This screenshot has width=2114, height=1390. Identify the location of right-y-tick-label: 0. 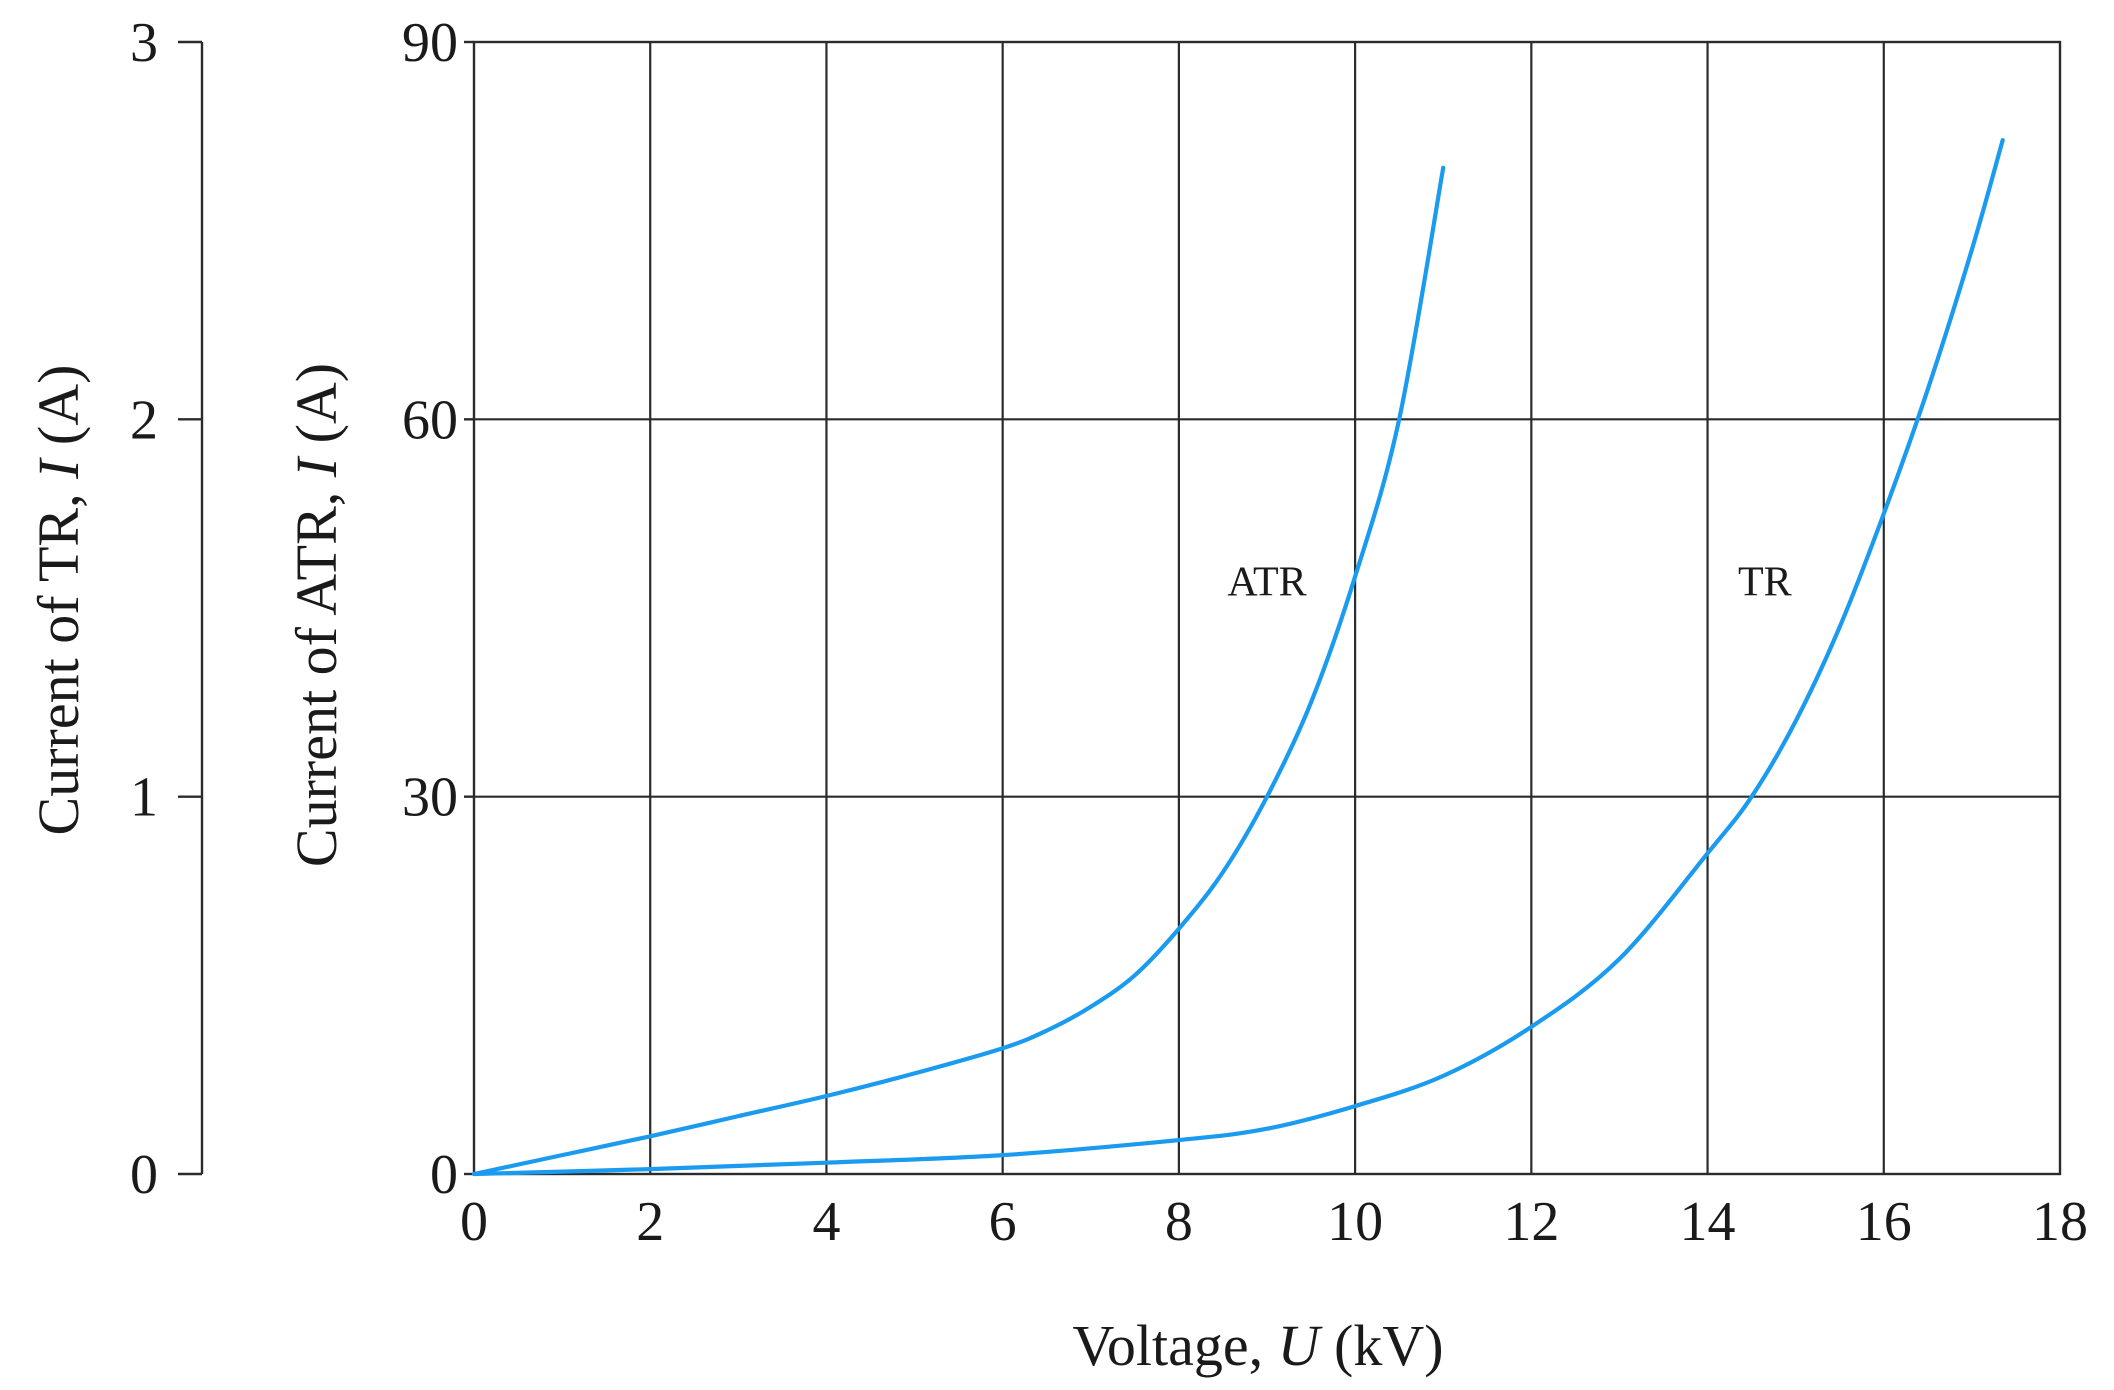
(444, 1175).